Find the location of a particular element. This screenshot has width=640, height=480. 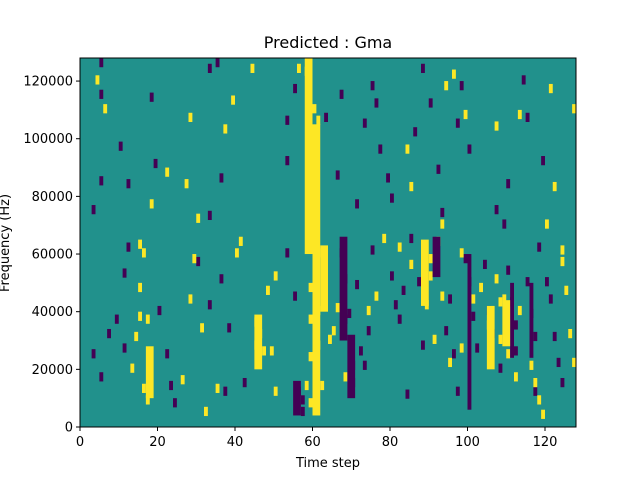

y-tick-label: 20000 is located at coordinates (52, 370).